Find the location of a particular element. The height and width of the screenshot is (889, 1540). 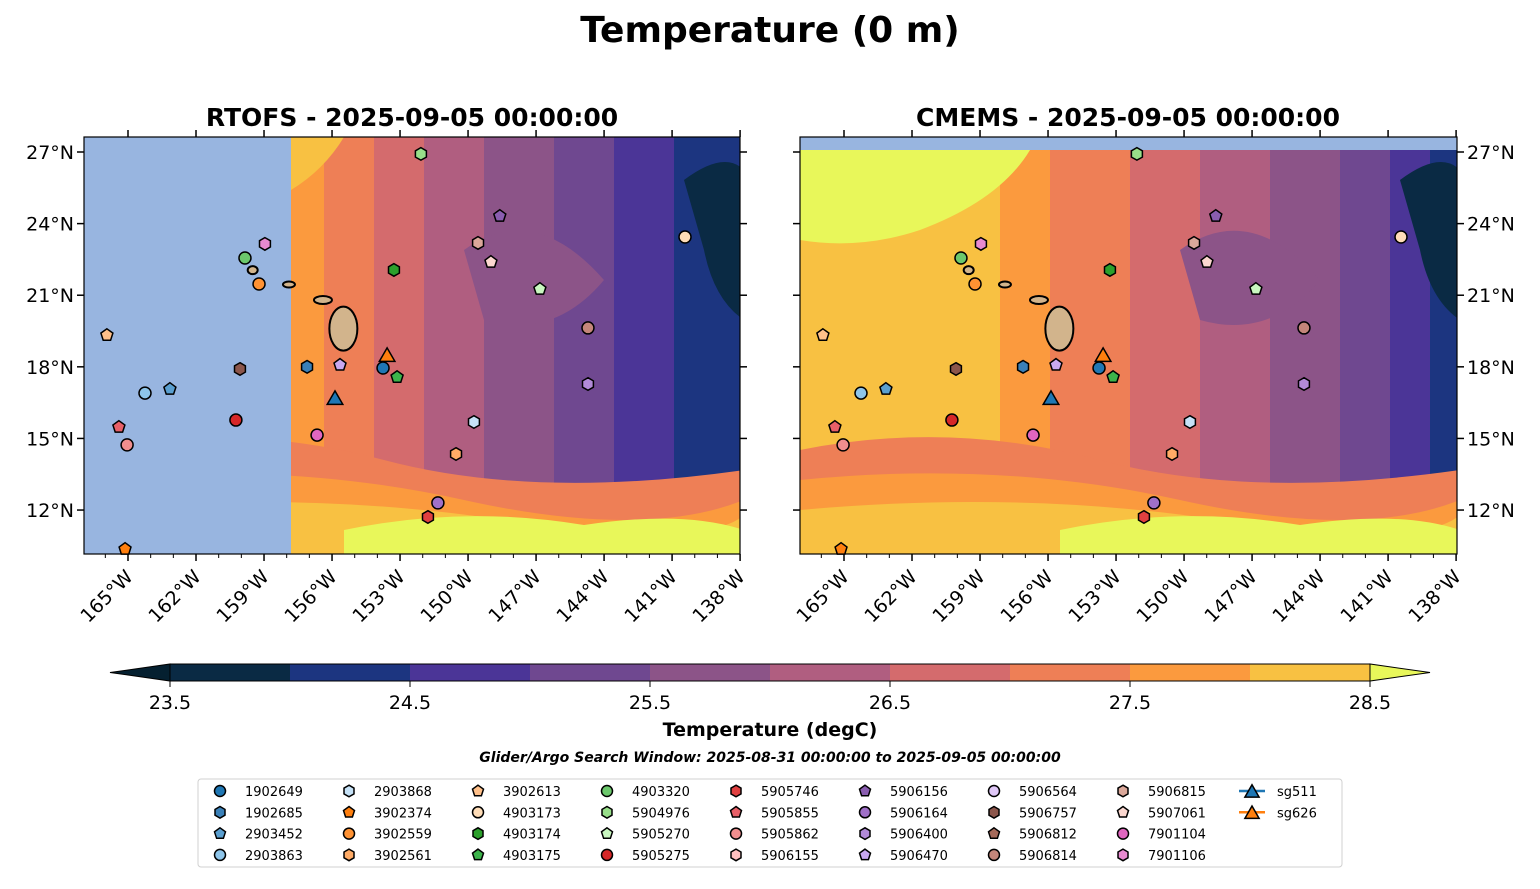

figure-title: Temperature (0 m) is located at coordinates (769, 30).